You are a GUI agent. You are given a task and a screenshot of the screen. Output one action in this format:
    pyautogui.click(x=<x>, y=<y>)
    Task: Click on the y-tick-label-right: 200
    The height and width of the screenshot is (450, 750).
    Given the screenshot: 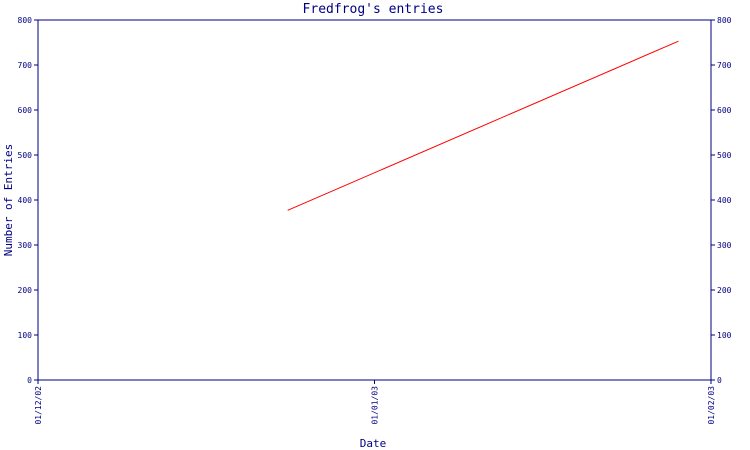 What is the action you would take?
    pyautogui.click(x=724, y=290)
    